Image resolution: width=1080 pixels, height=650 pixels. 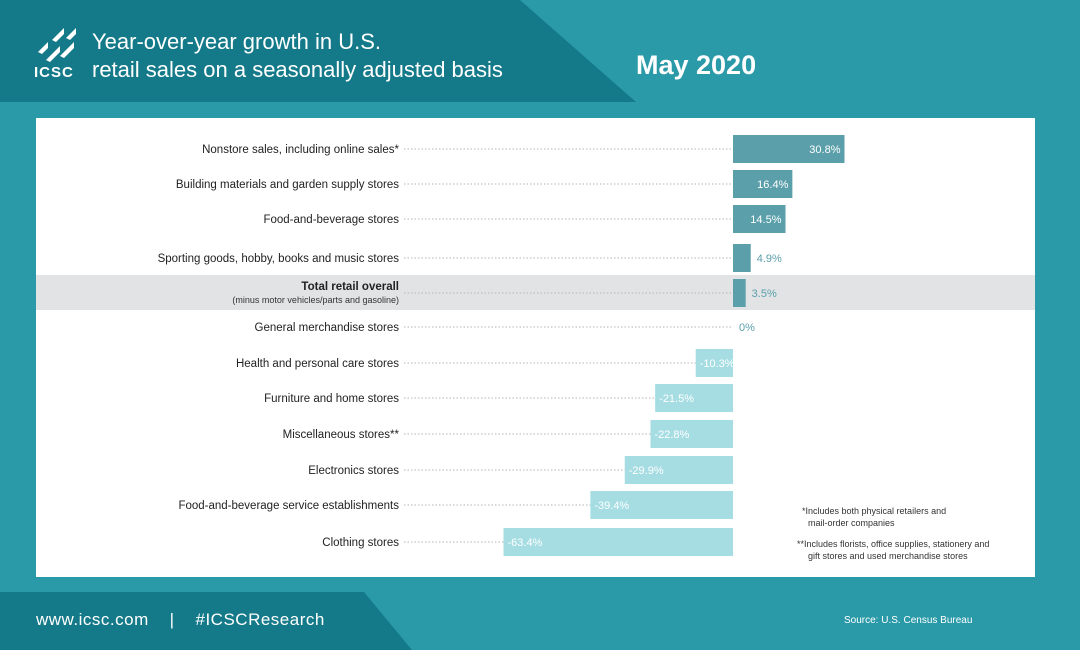 What do you see at coordinates (747, 328) in the screenshot?
I see `value-label: 0%` at bounding box center [747, 328].